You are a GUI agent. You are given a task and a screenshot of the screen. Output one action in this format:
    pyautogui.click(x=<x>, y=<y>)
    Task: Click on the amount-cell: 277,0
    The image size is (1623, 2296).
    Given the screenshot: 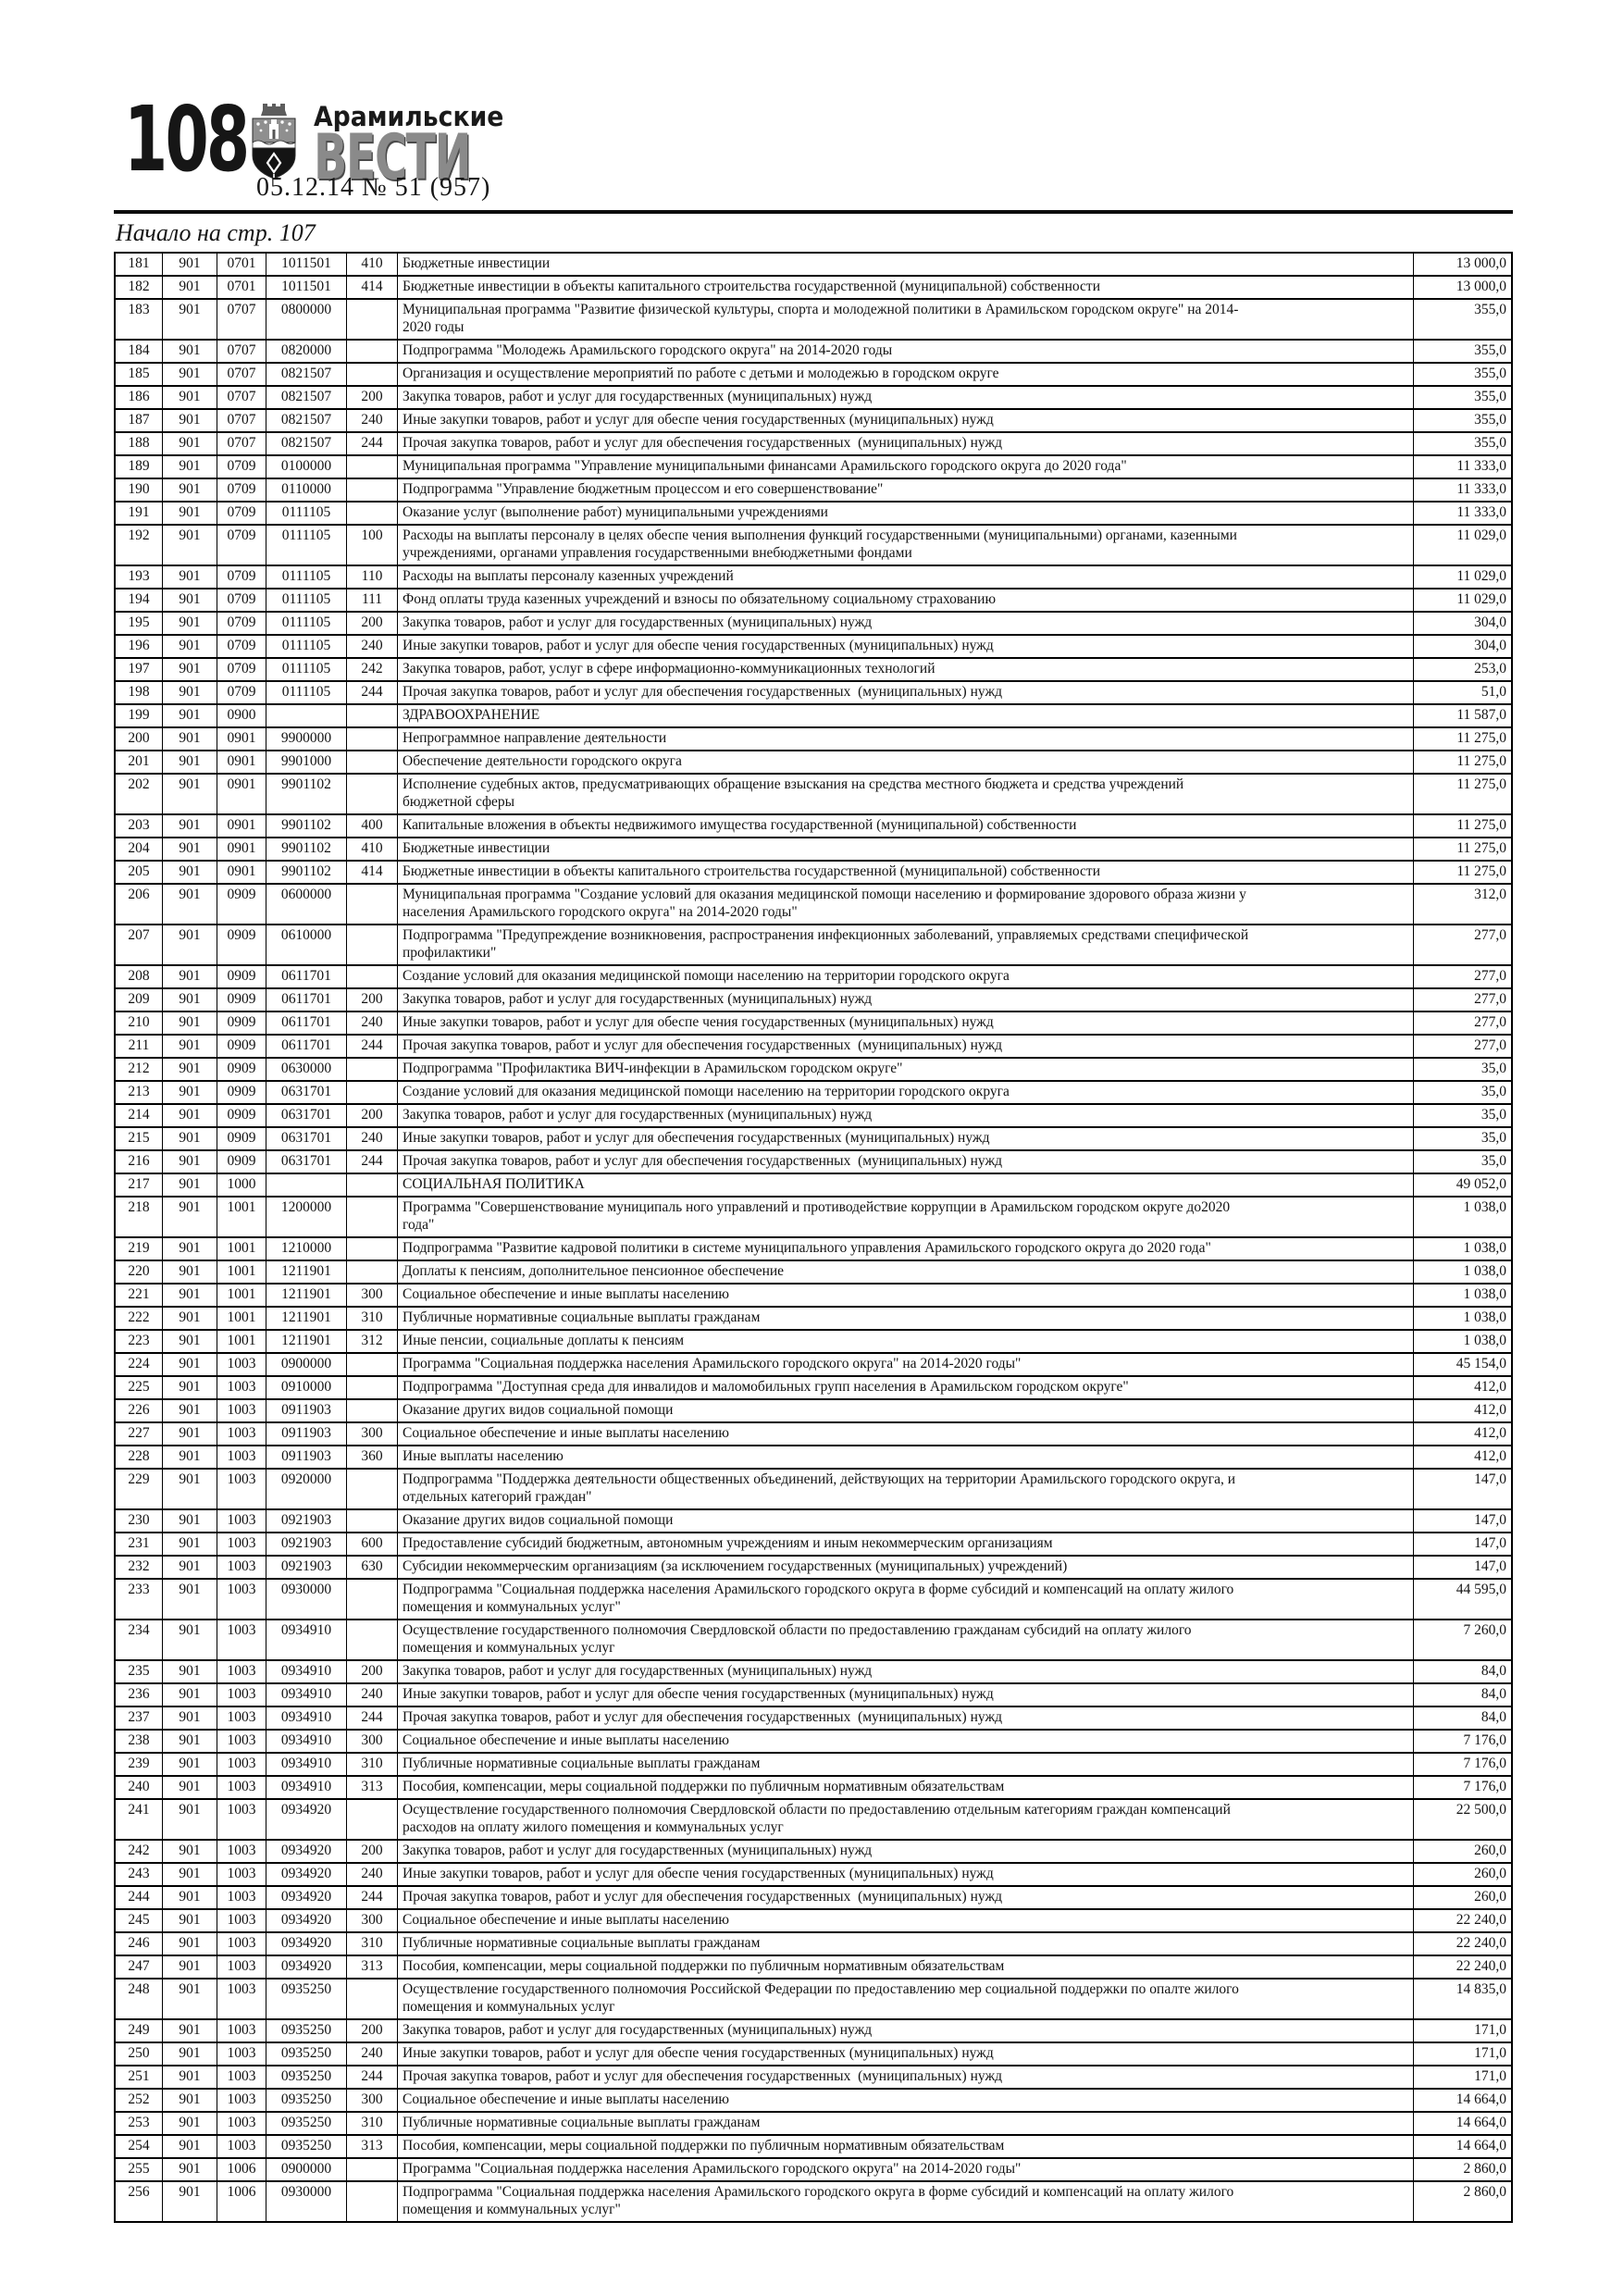 What is the action you would take?
    pyautogui.click(x=1463, y=1023)
    